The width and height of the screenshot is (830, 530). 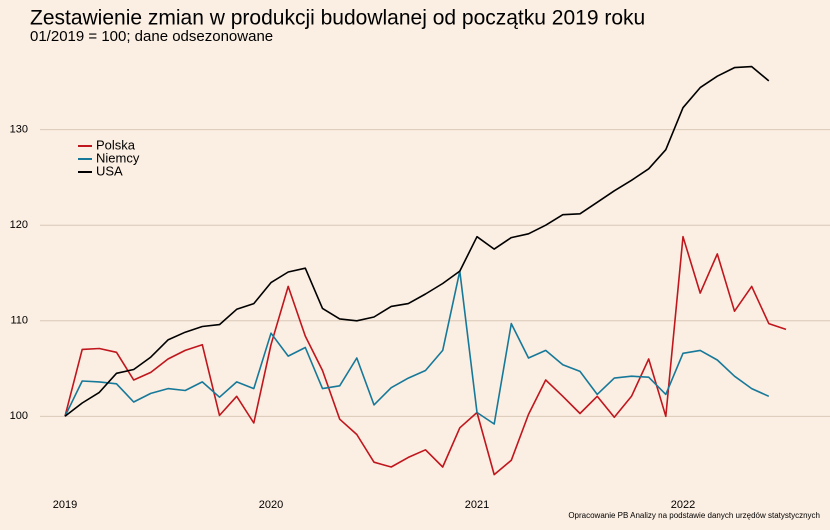 I want to click on x-tick-label: 2021, so click(x=477, y=505).